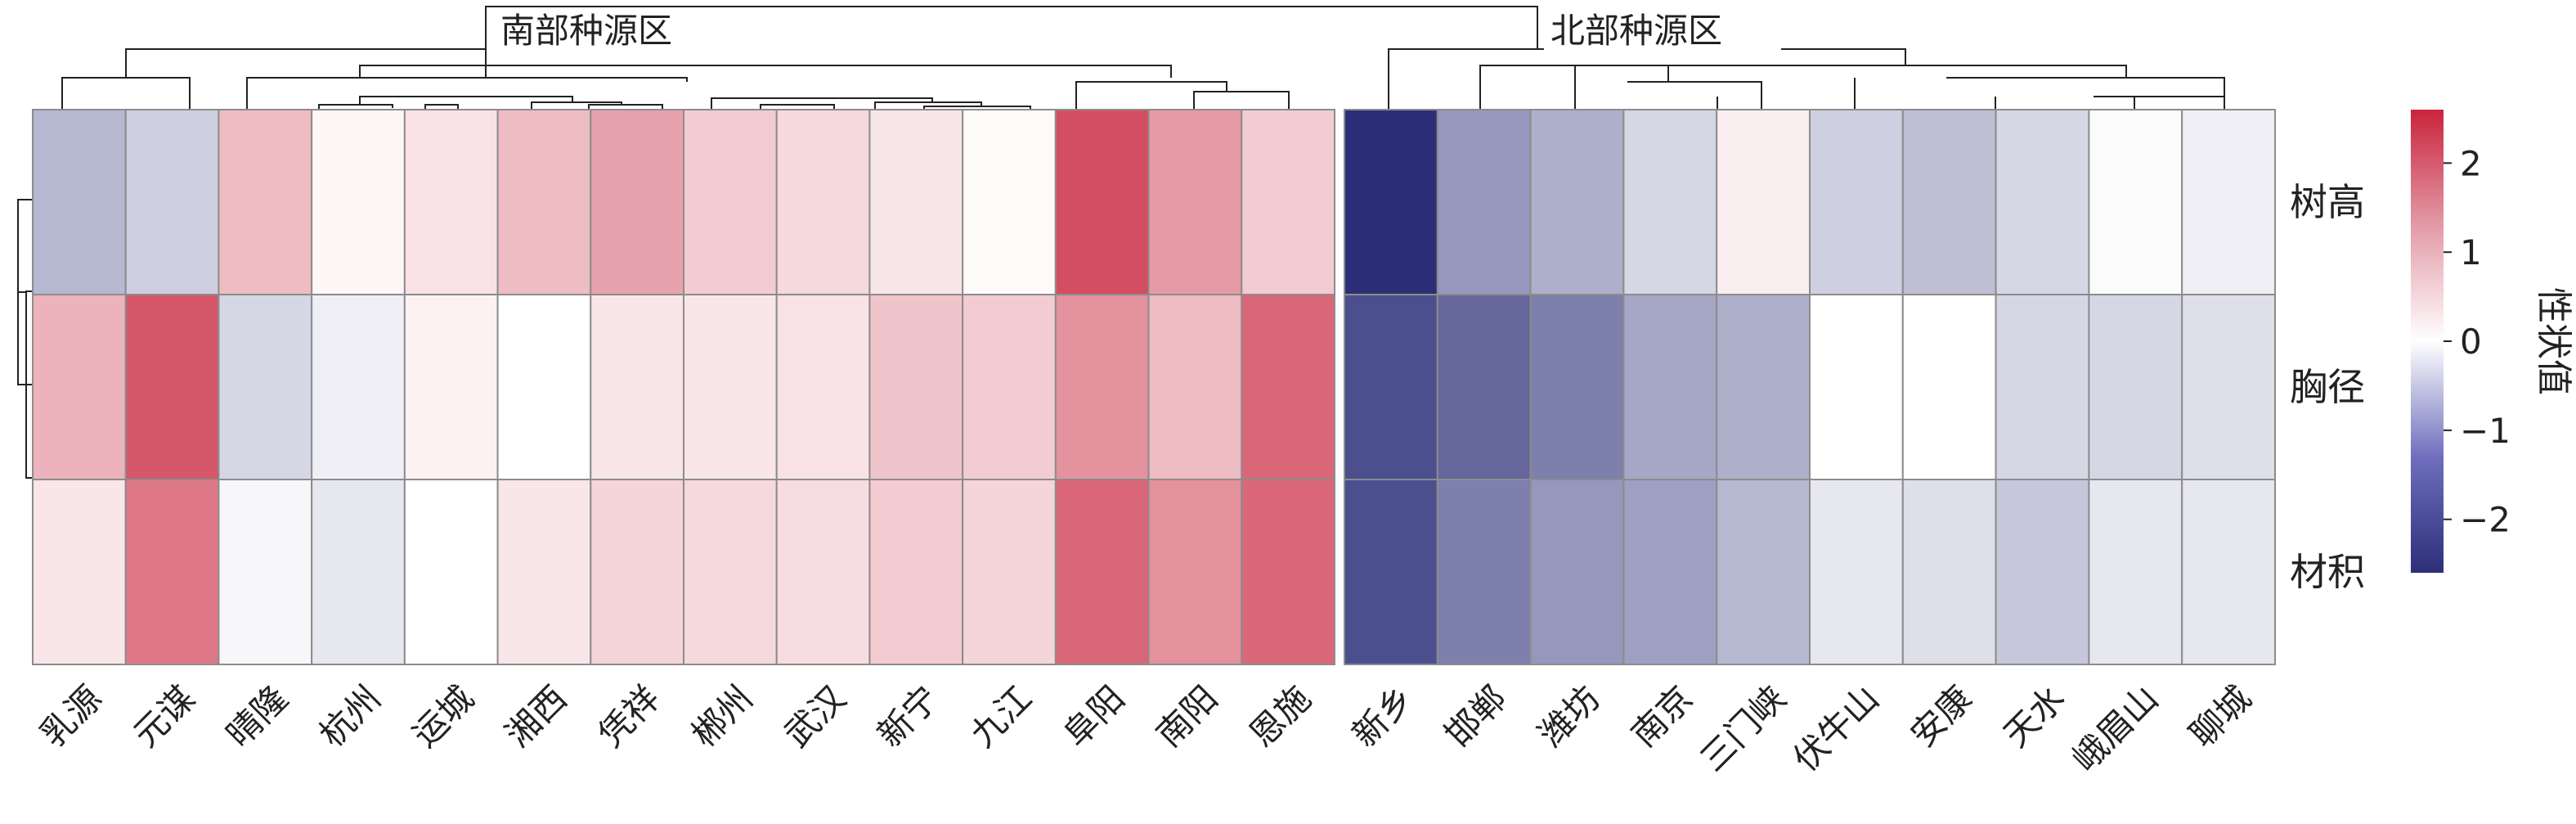 The width and height of the screenshot is (2576, 824). What do you see at coordinates (451, 202) in the screenshot?
I see `heatmap-cell-运城-树高` at bounding box center [451, 202].